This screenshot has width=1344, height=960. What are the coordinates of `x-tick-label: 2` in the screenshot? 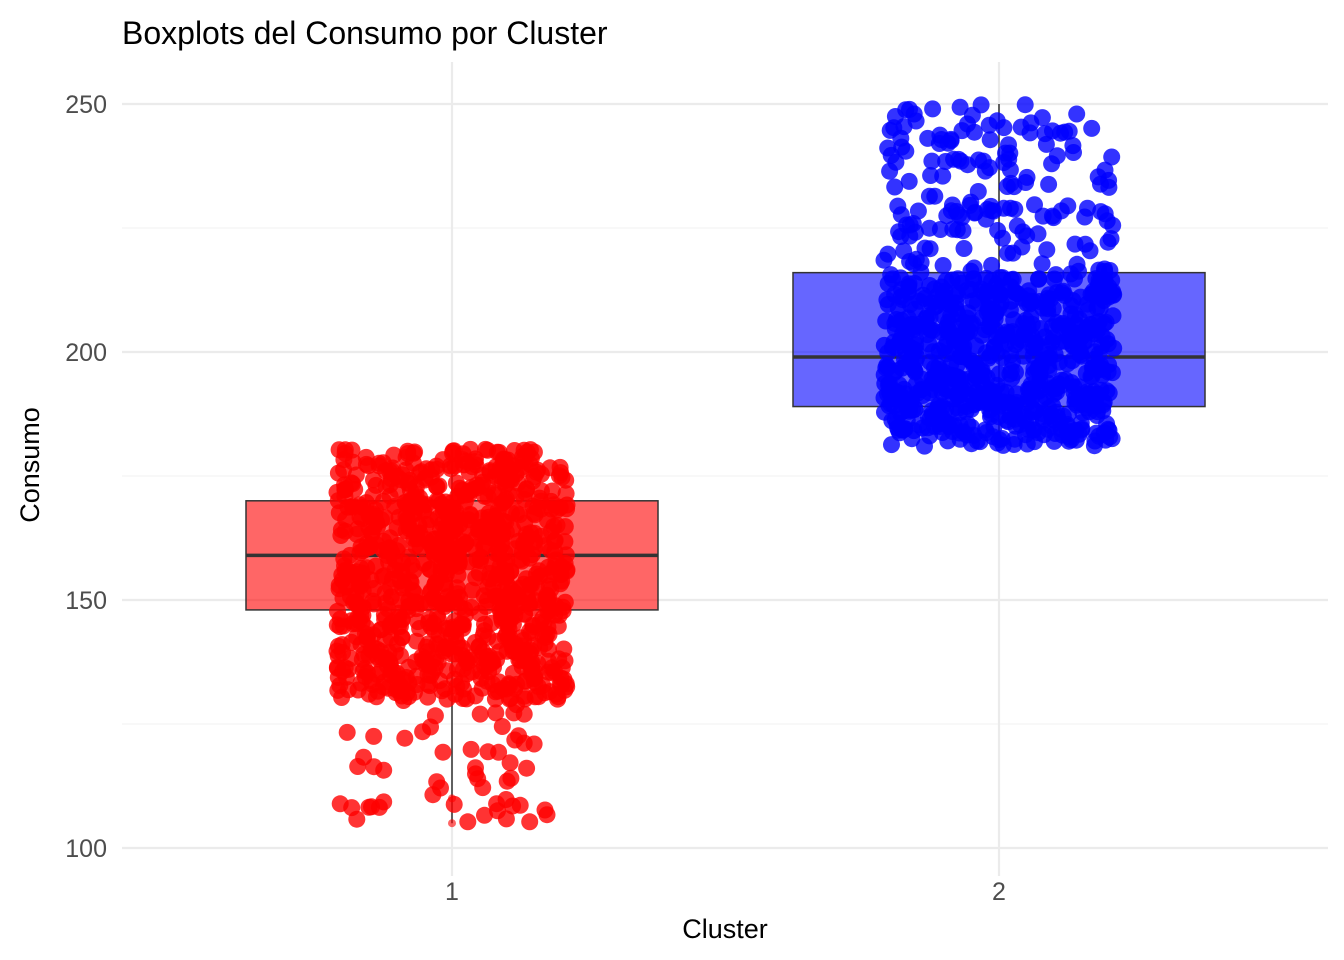 It's located at (999, 892).